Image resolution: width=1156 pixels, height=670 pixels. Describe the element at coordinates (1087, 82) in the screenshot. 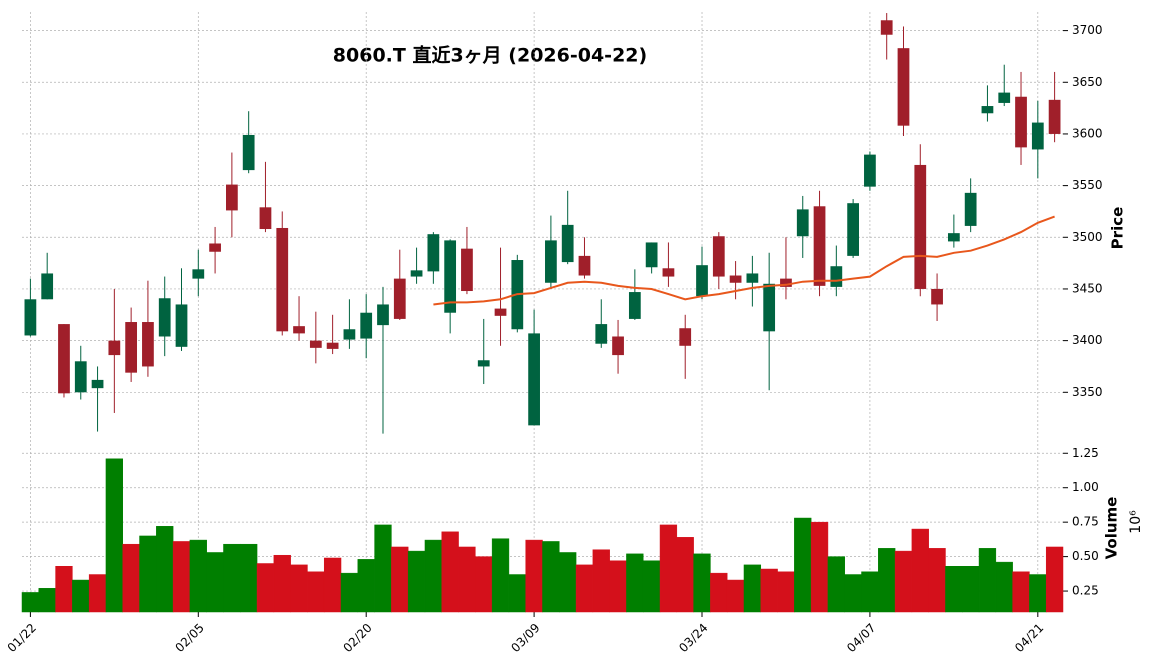

I see `y-tick-label: 3650` at that location.